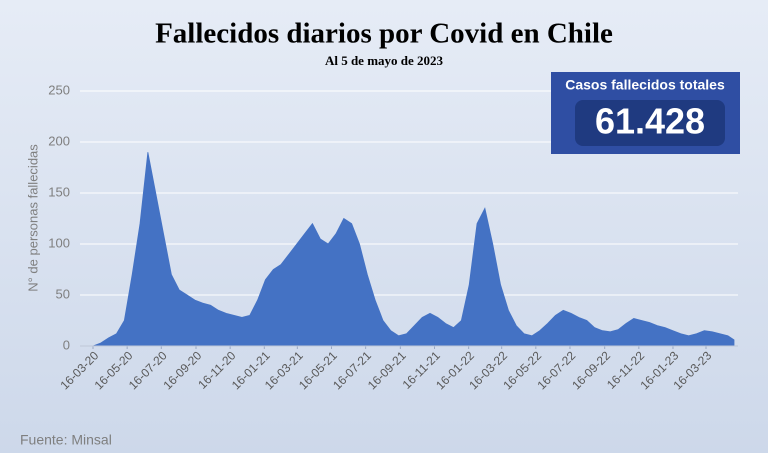  I want to click on total-value: 61.428, so click(650, 121).